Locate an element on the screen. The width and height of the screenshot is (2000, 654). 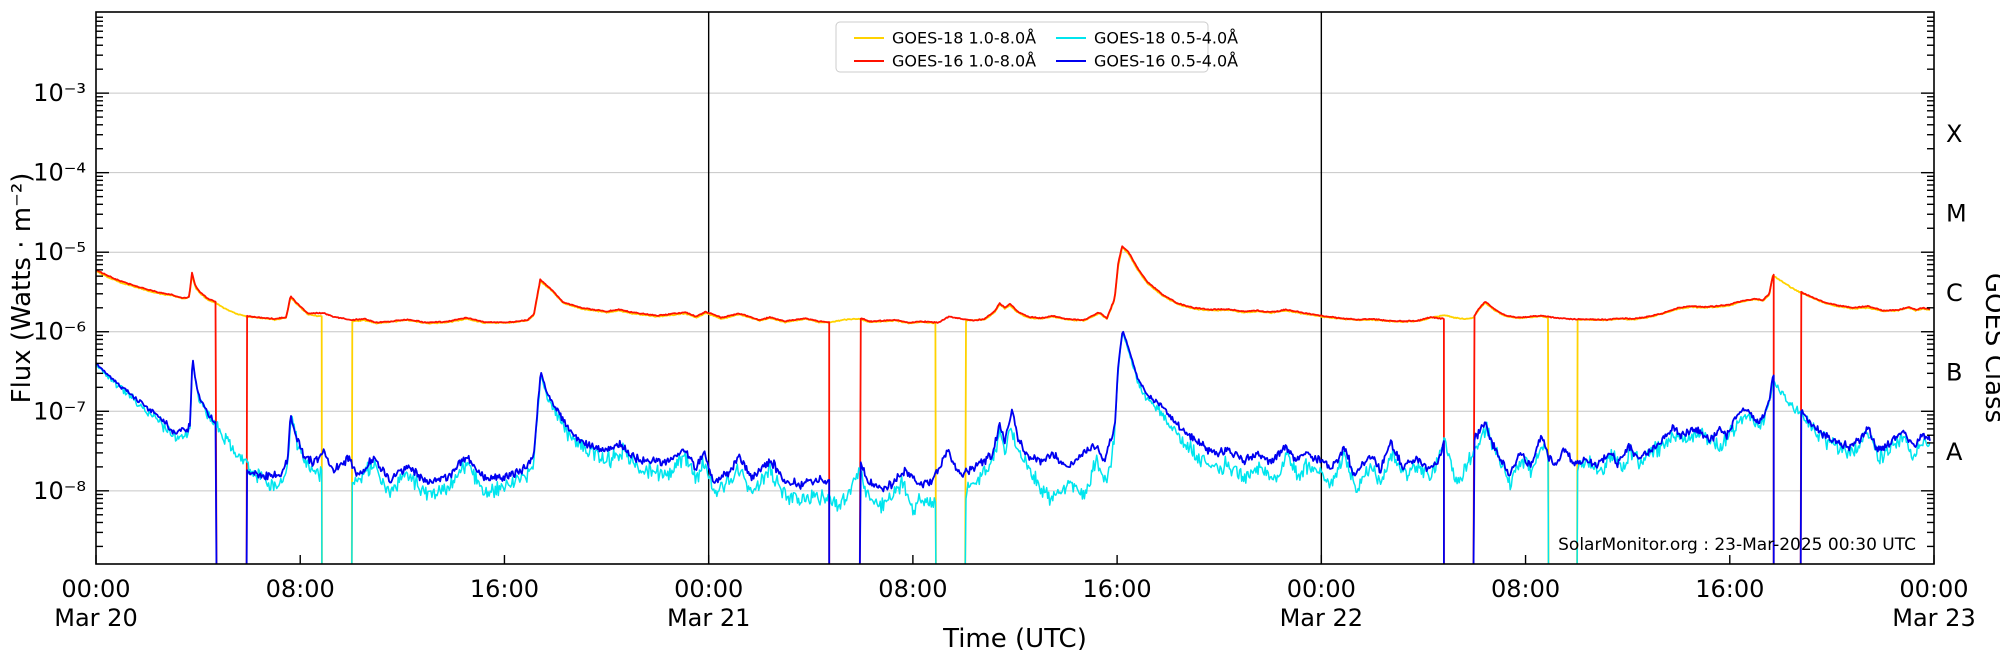
goes-class-labels: X M C B A is located at coordinates (1956, 293).